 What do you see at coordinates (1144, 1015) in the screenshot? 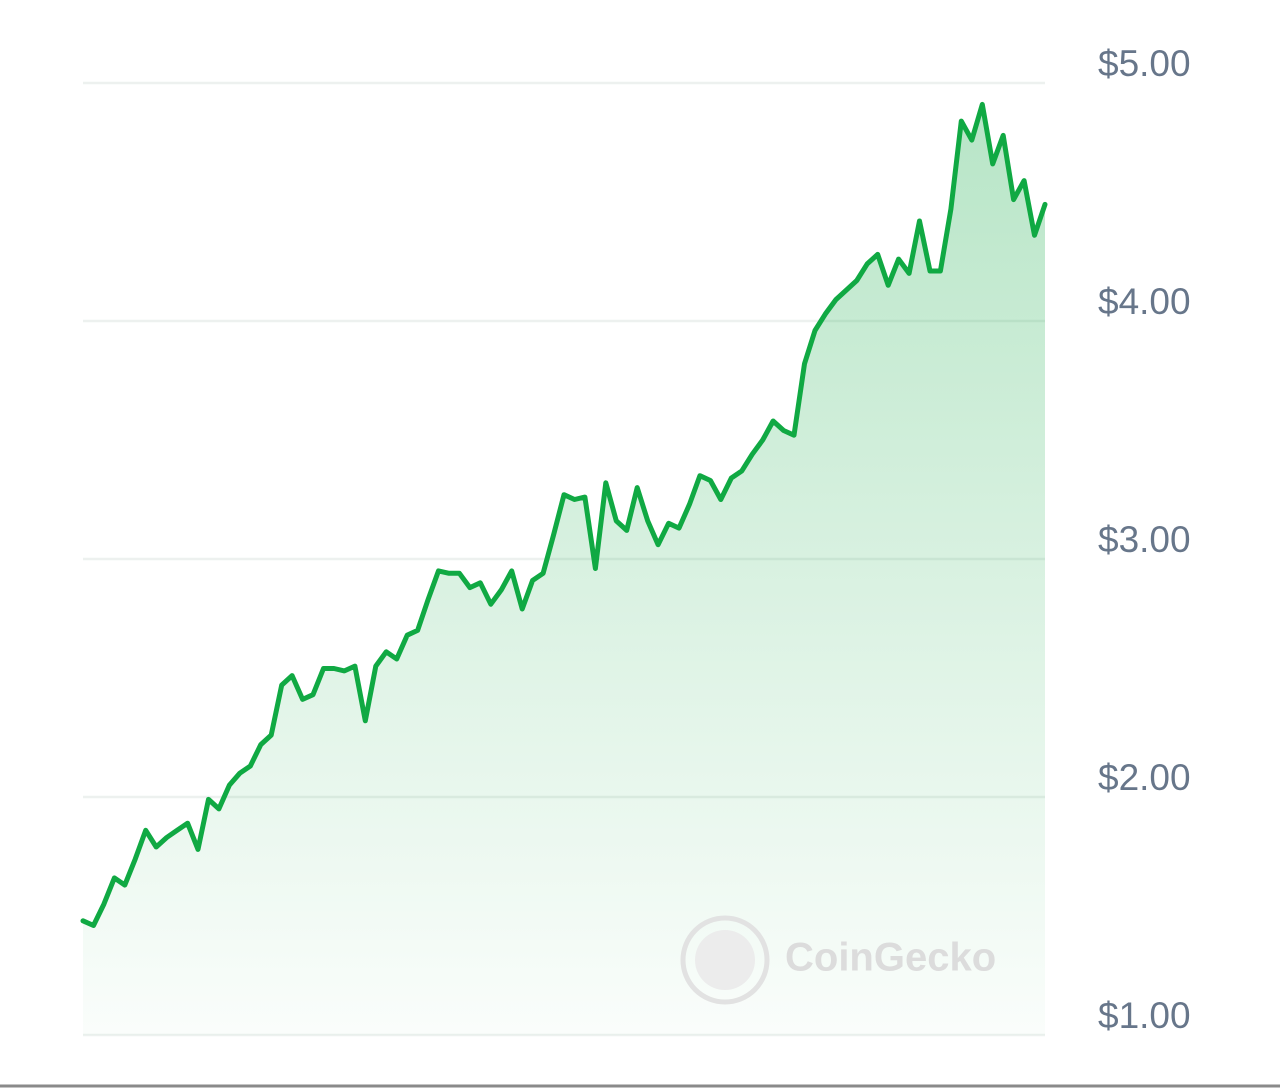
I see `y-tick-label: $1.00` at bounding box center [1144, 1015].